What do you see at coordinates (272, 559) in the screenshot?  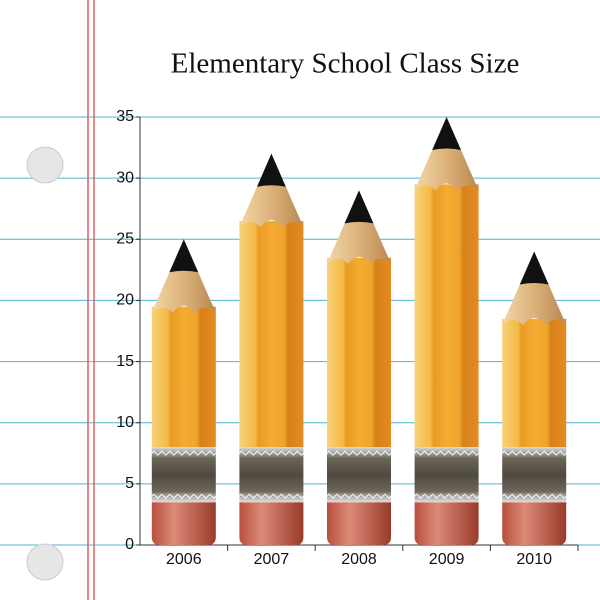 I see `x-tick-label: 2007` at bounding box center [272, 559].